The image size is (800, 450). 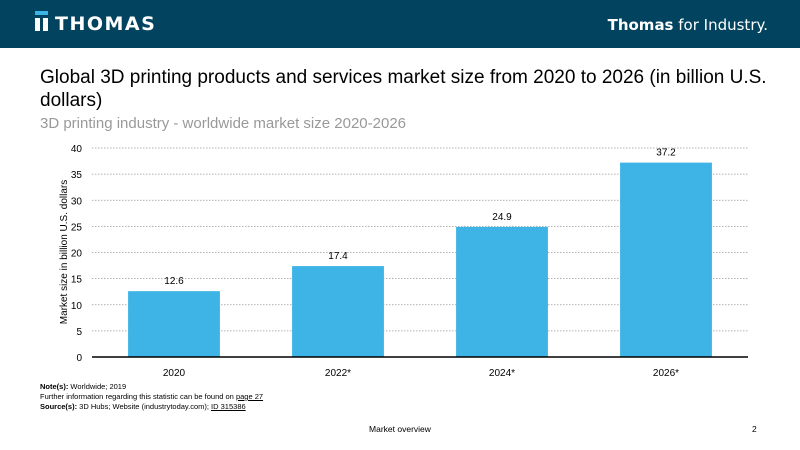 What do you see at coordinates (64, 252) in the screenshot?
I see `y-axis-label: Market size in billion U.S. dollars` at bounding box center [64, 252].